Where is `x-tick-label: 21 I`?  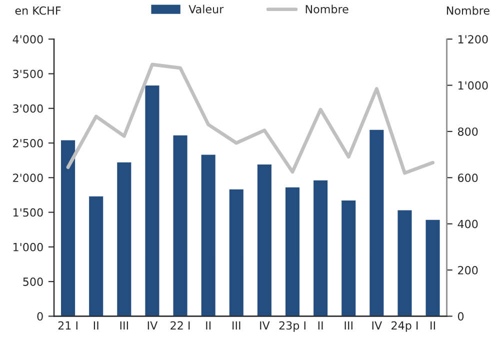 x-tick-label: 21 I is located at coordinates (68, 325).